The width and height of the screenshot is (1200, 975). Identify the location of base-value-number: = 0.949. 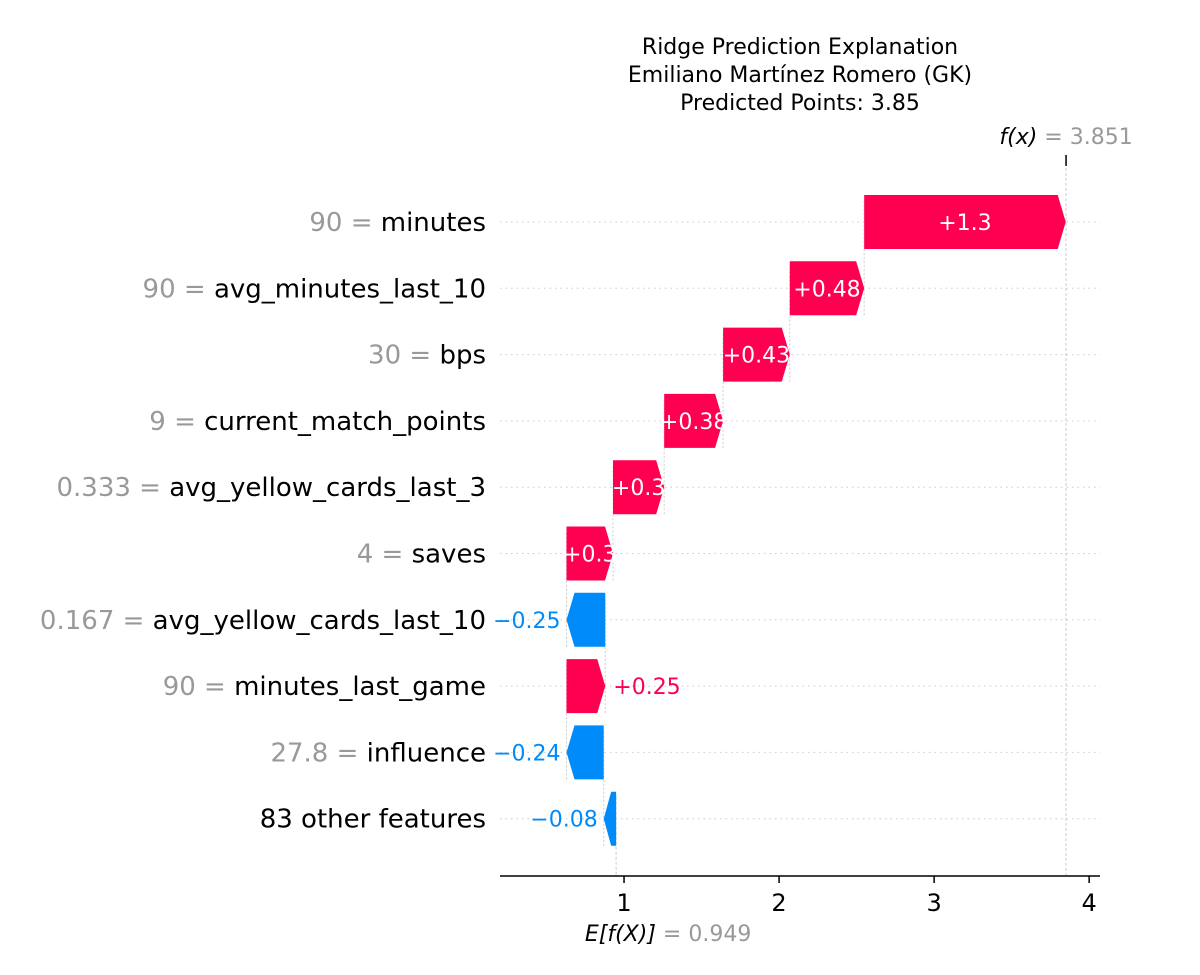
(707, 934).